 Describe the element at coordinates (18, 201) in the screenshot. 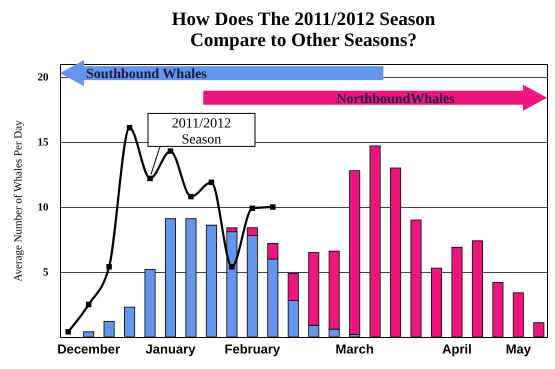

I see `y-axis-title: Average Number of Whales Per Day` at that location.